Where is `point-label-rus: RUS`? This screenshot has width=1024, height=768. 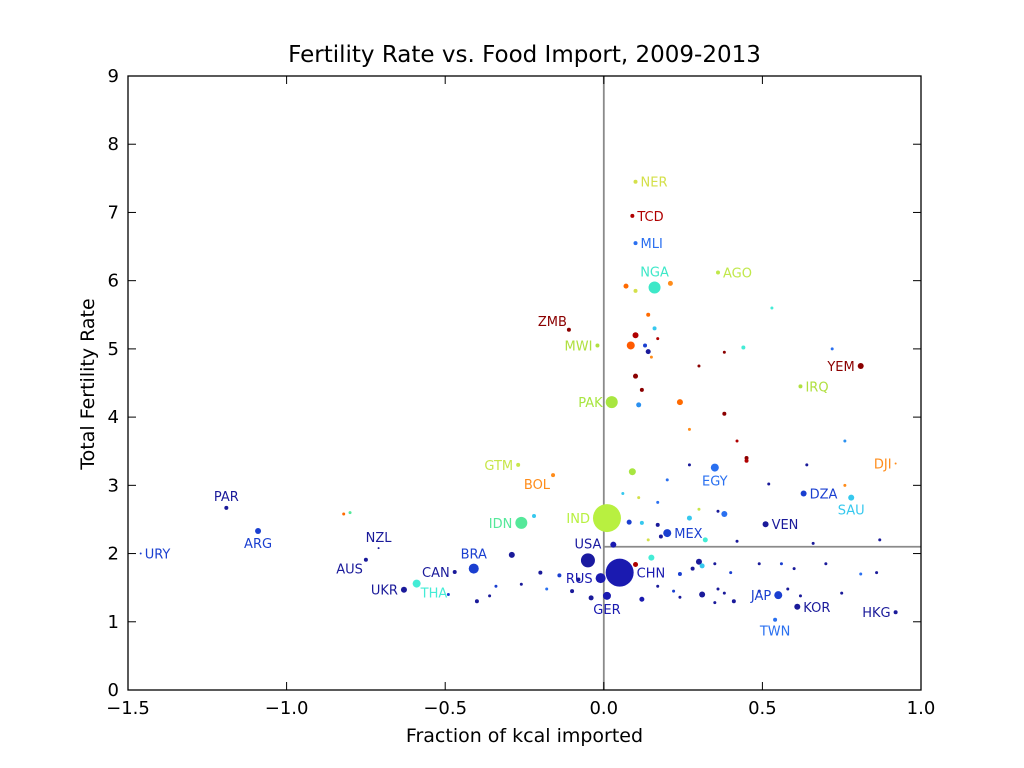 point-label-rus: RUS is located at coordinates (579, 579).